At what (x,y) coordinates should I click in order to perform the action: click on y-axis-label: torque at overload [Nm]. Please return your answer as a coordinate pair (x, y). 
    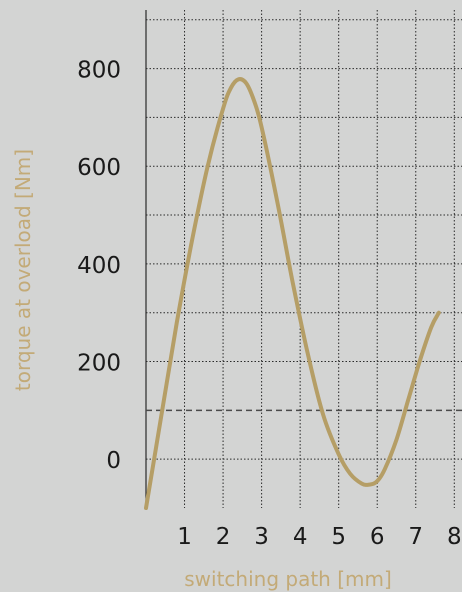
    Looking at the image, I should click on (23, 270).